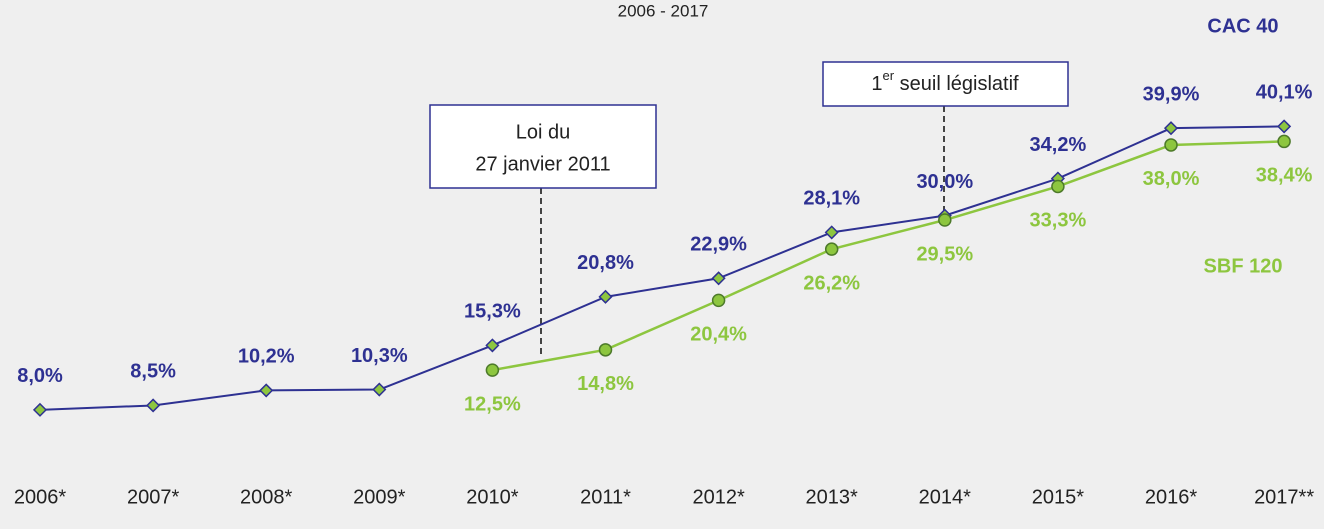 The width and height of the screenshot is (1324, 529). What do you see at coordinates (1243, 266) in the screenshot?
I see `legend-label: SBF 120` at bounding box center [1243, 266].